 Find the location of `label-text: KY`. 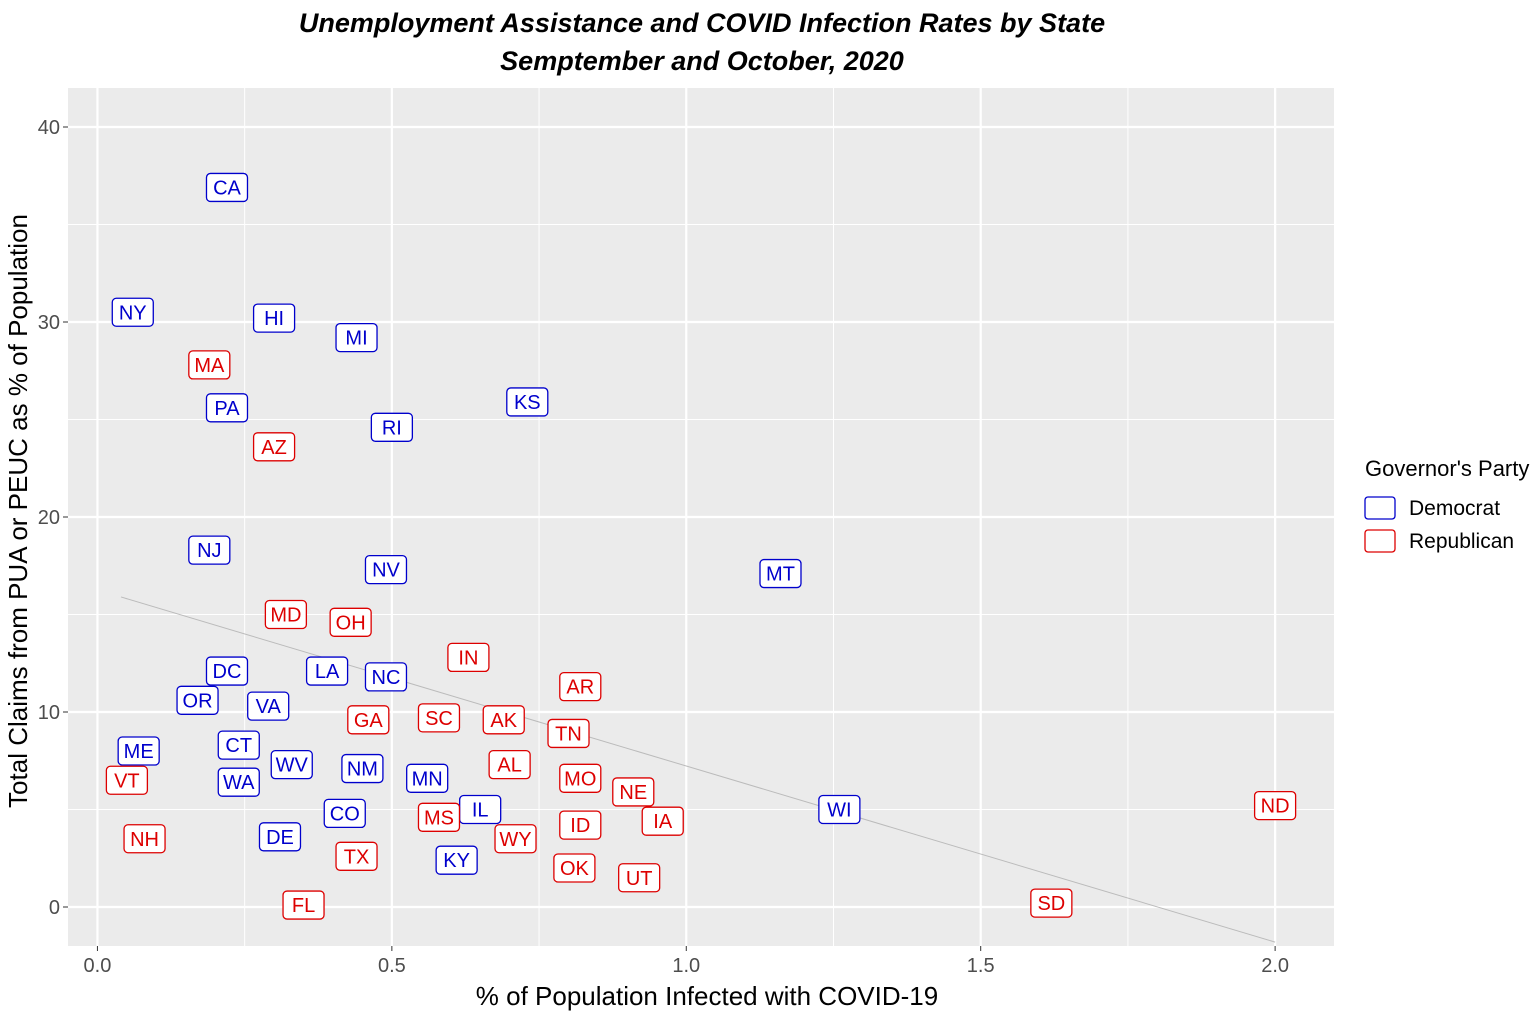

label-text: KY is located at coordinates (456, 861).